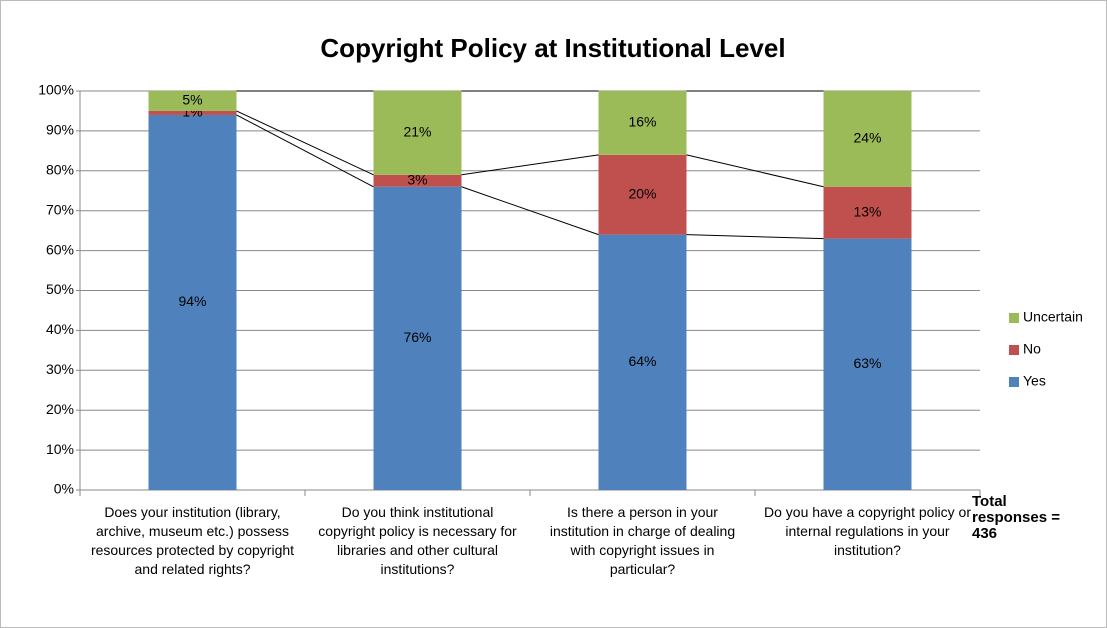 The image size is (1107, 628). I want to click on data-label: 76%, so click(417, 337).